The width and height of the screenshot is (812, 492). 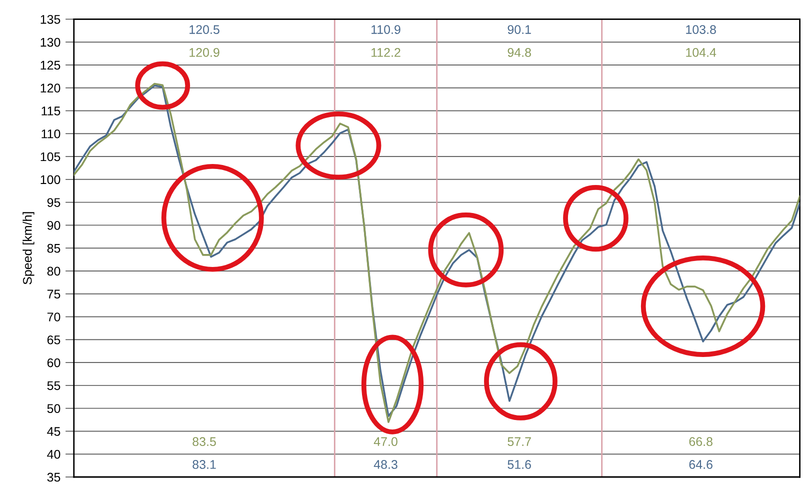 I want to click on y-tick-label: 45, so click(x=53, y=431).